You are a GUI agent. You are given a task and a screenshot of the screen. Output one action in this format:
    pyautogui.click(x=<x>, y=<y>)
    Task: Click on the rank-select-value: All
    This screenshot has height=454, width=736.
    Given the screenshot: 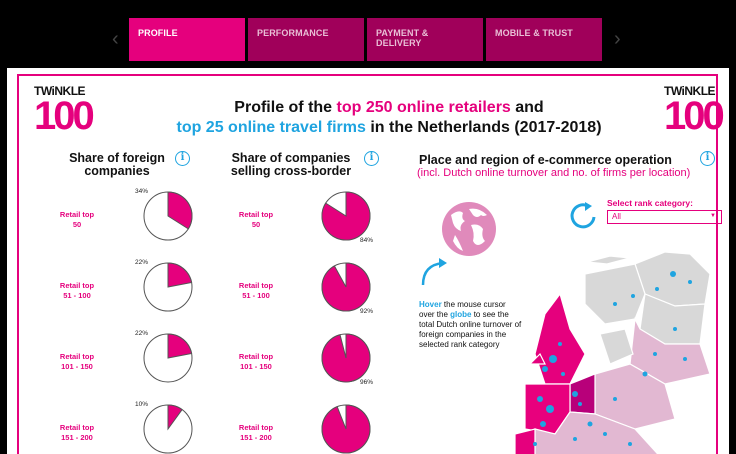 What is the action you would take?
    pyautogui.click(x=616, y=216)
    